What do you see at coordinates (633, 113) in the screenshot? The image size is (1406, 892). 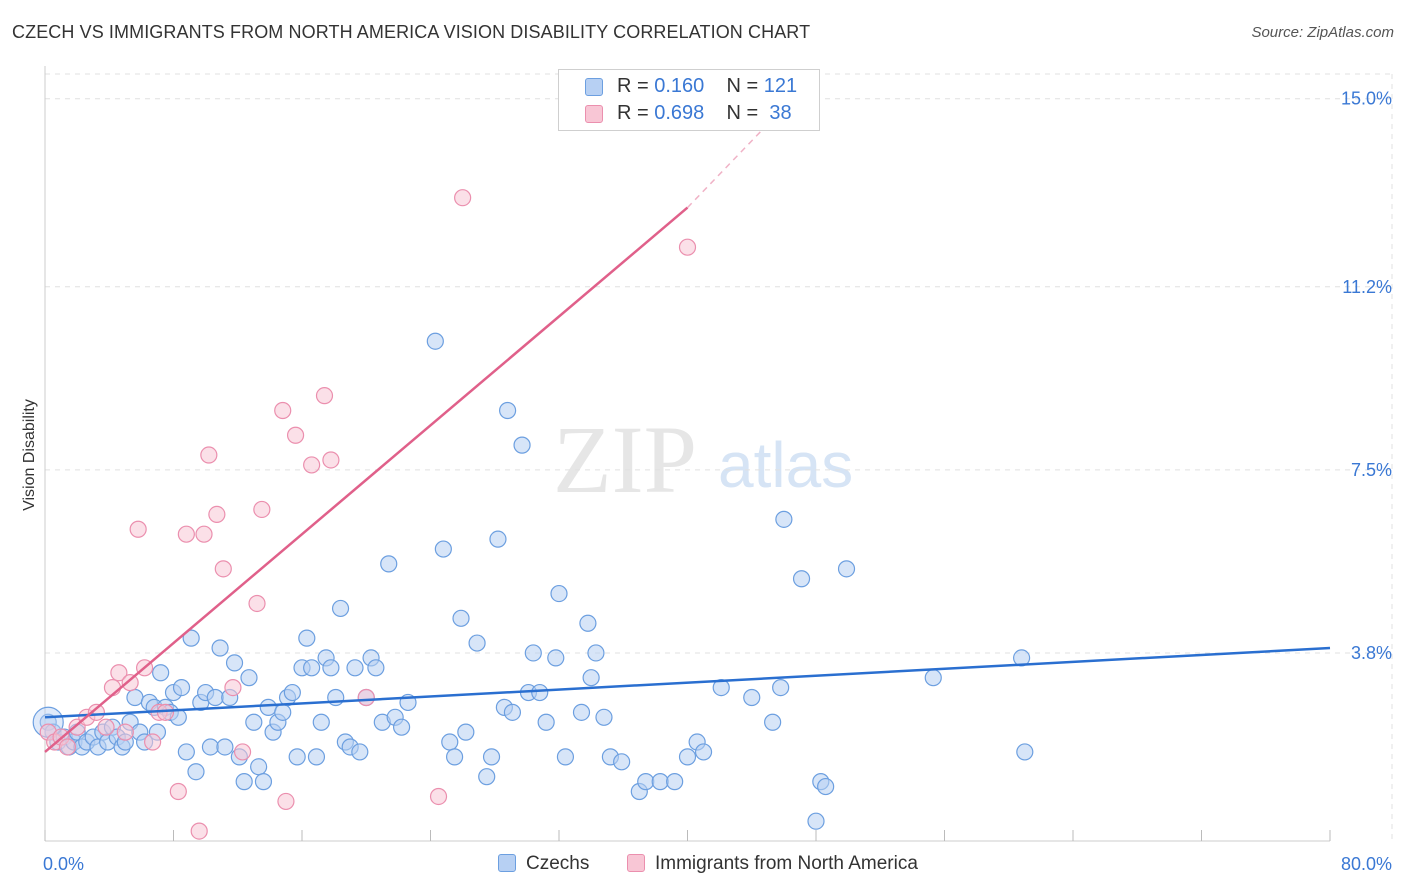 I see `r-label: R =` at bounding box center [633, 113].